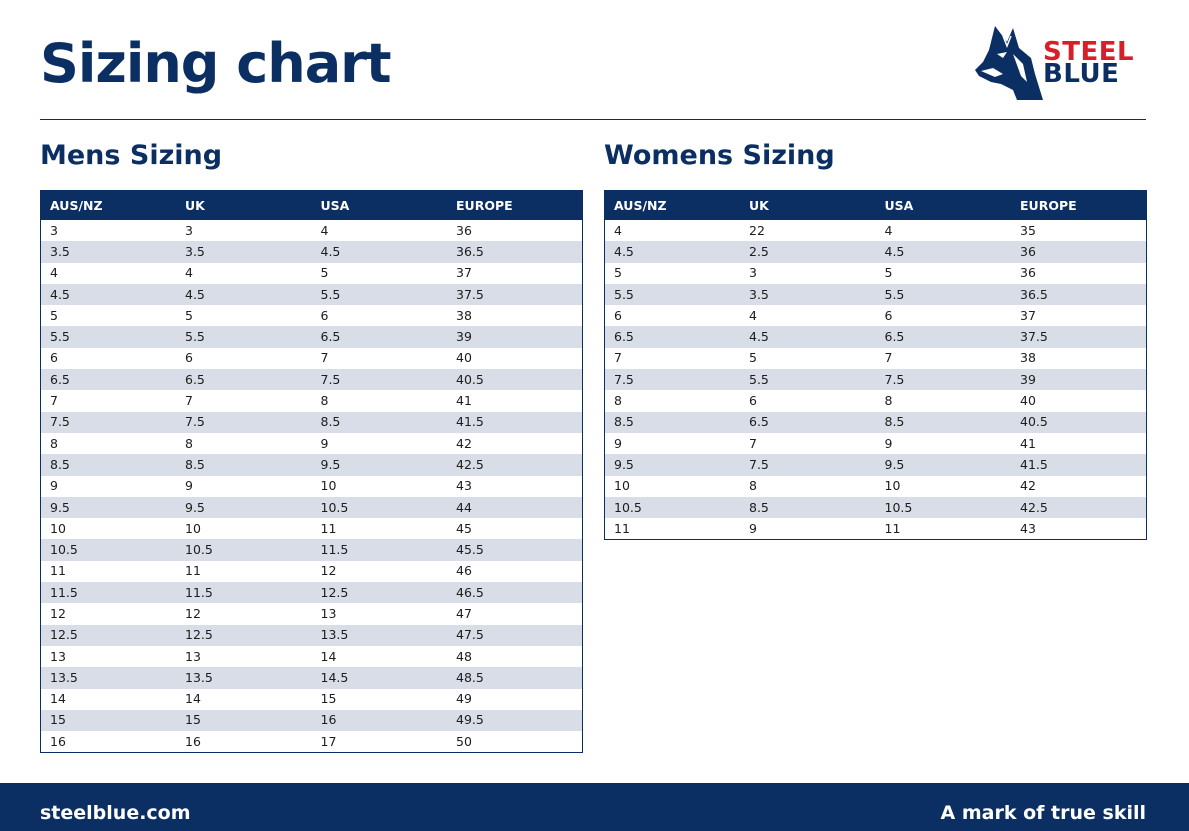  What do you see at coordinates (753, 273) in the screenshot?
I see `table-cell: 3` at bounding box center [753, 273].